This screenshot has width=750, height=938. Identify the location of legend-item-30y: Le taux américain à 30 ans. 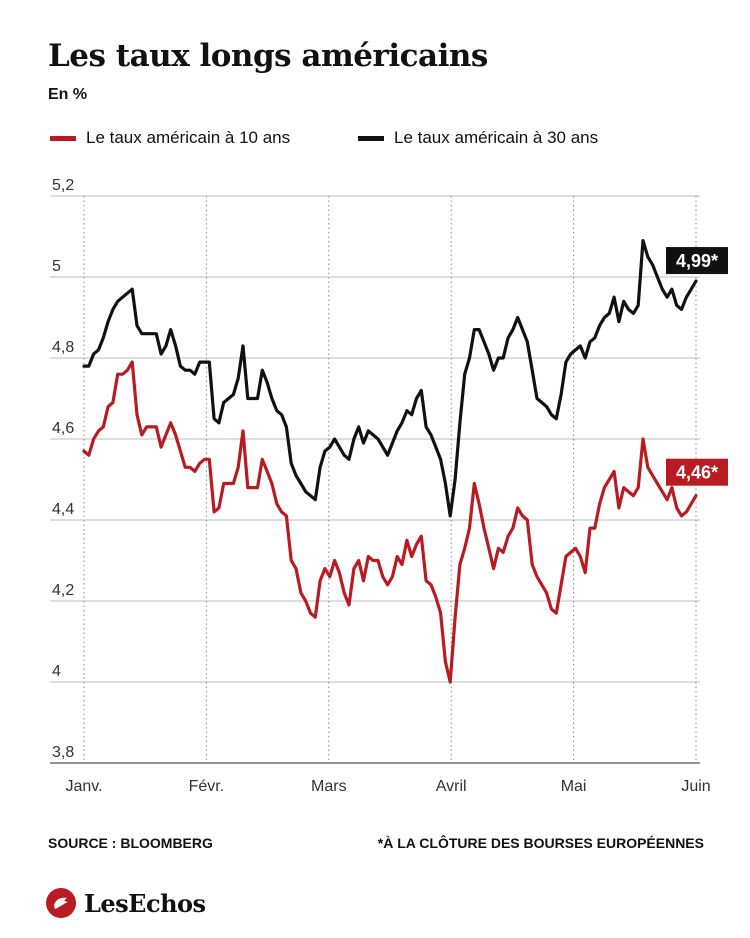
(478, 138).